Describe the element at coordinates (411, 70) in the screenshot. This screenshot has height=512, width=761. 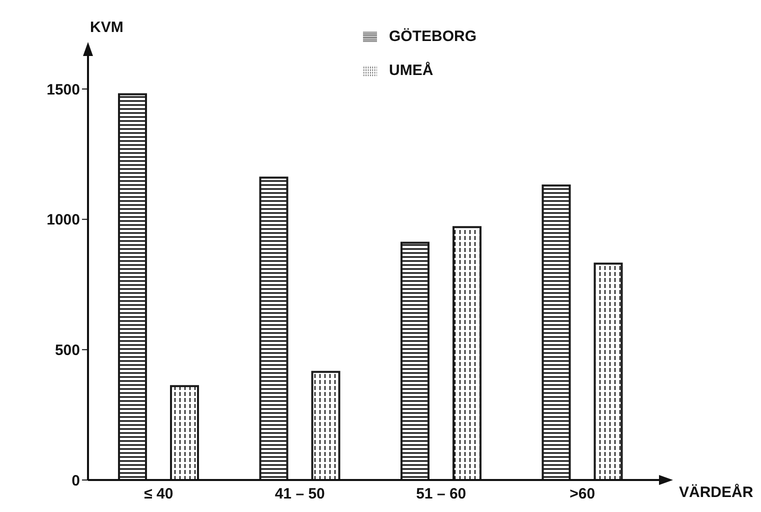
I see `legend-label: UMEÅ` at that location.